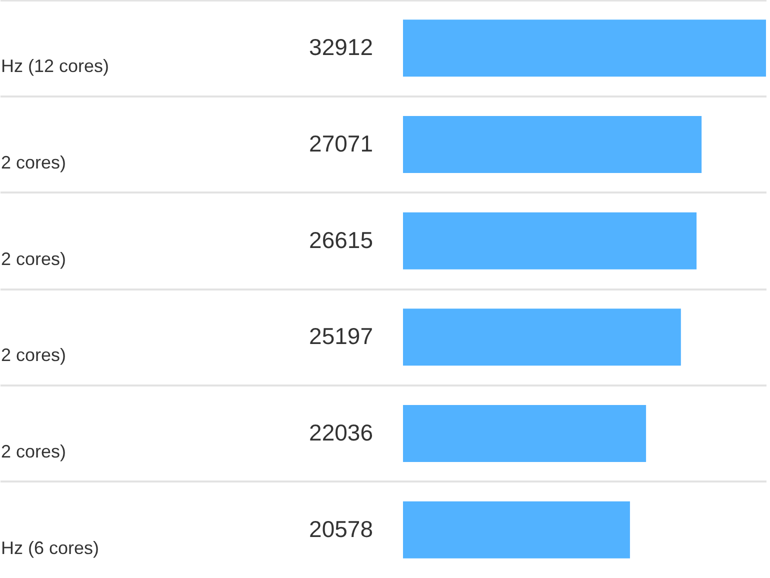 Image resolution: width=770 pixels, height=578 pixels. Describe the element at coordinates (55, 66) in the screenshot. I see `y-tick-label: Hz (12 cores)` at that location.